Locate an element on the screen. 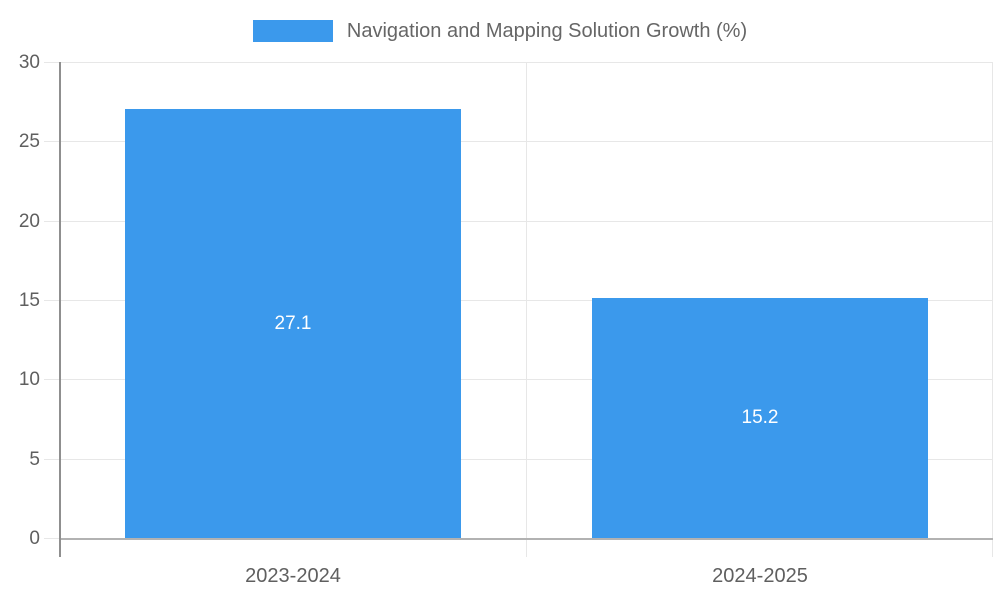  y-tick-label: 20 is located at coordinates (29, 221).